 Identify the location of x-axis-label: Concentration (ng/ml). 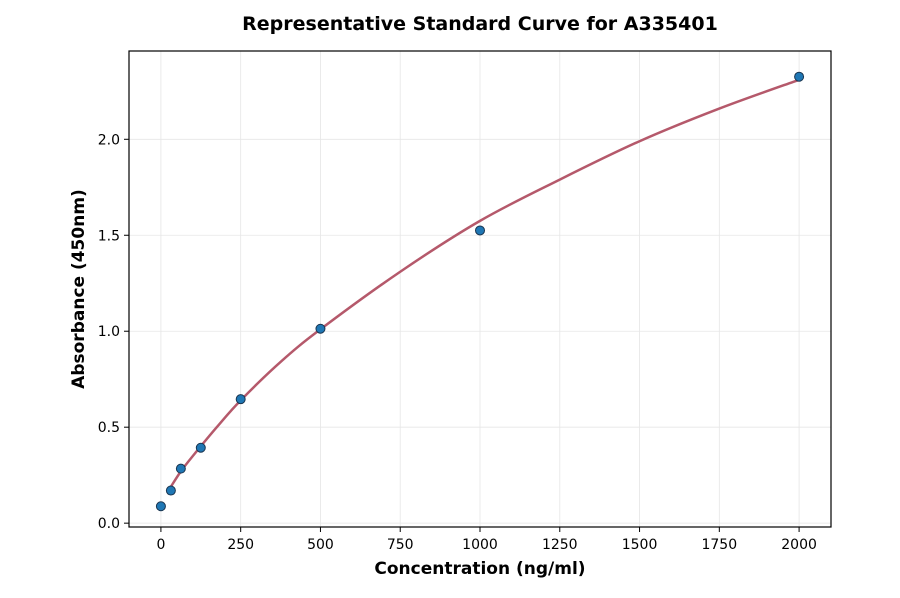
(479, 569).